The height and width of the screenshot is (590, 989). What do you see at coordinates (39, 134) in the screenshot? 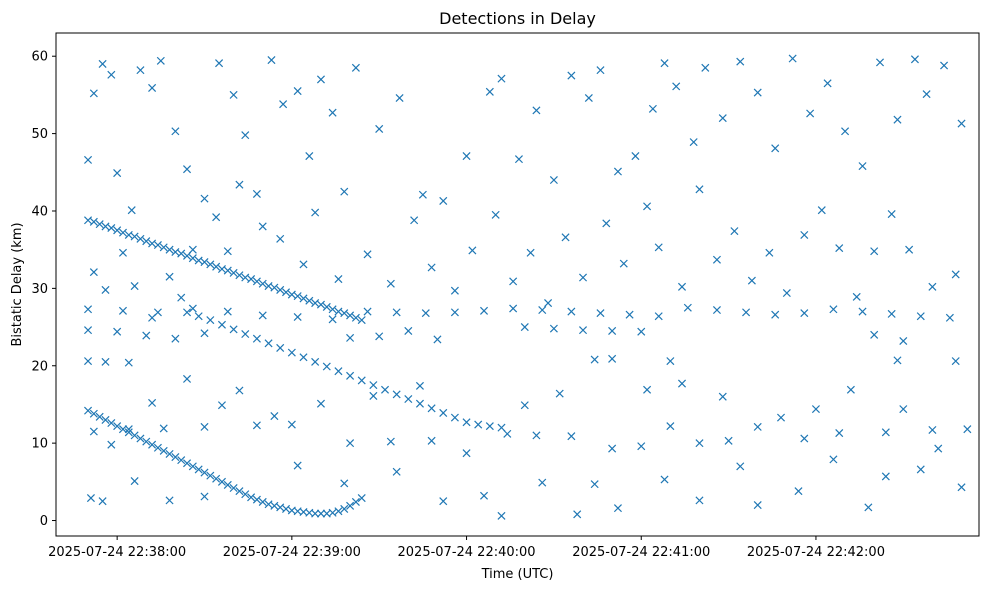
I see `y-tick-label: 50` at bounding box center [39, 134].